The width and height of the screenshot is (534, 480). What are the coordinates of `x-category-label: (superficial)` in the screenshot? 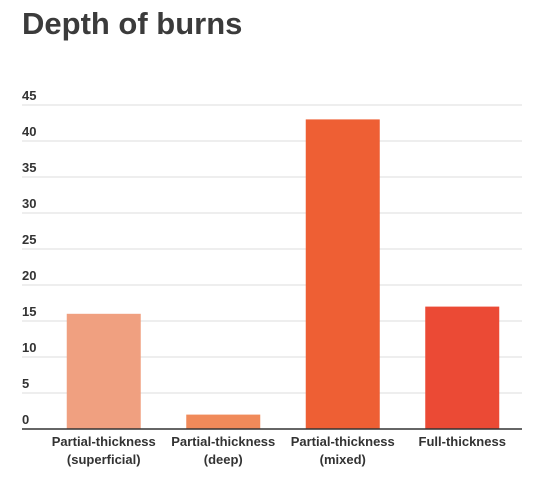 It's located at (104, 459).